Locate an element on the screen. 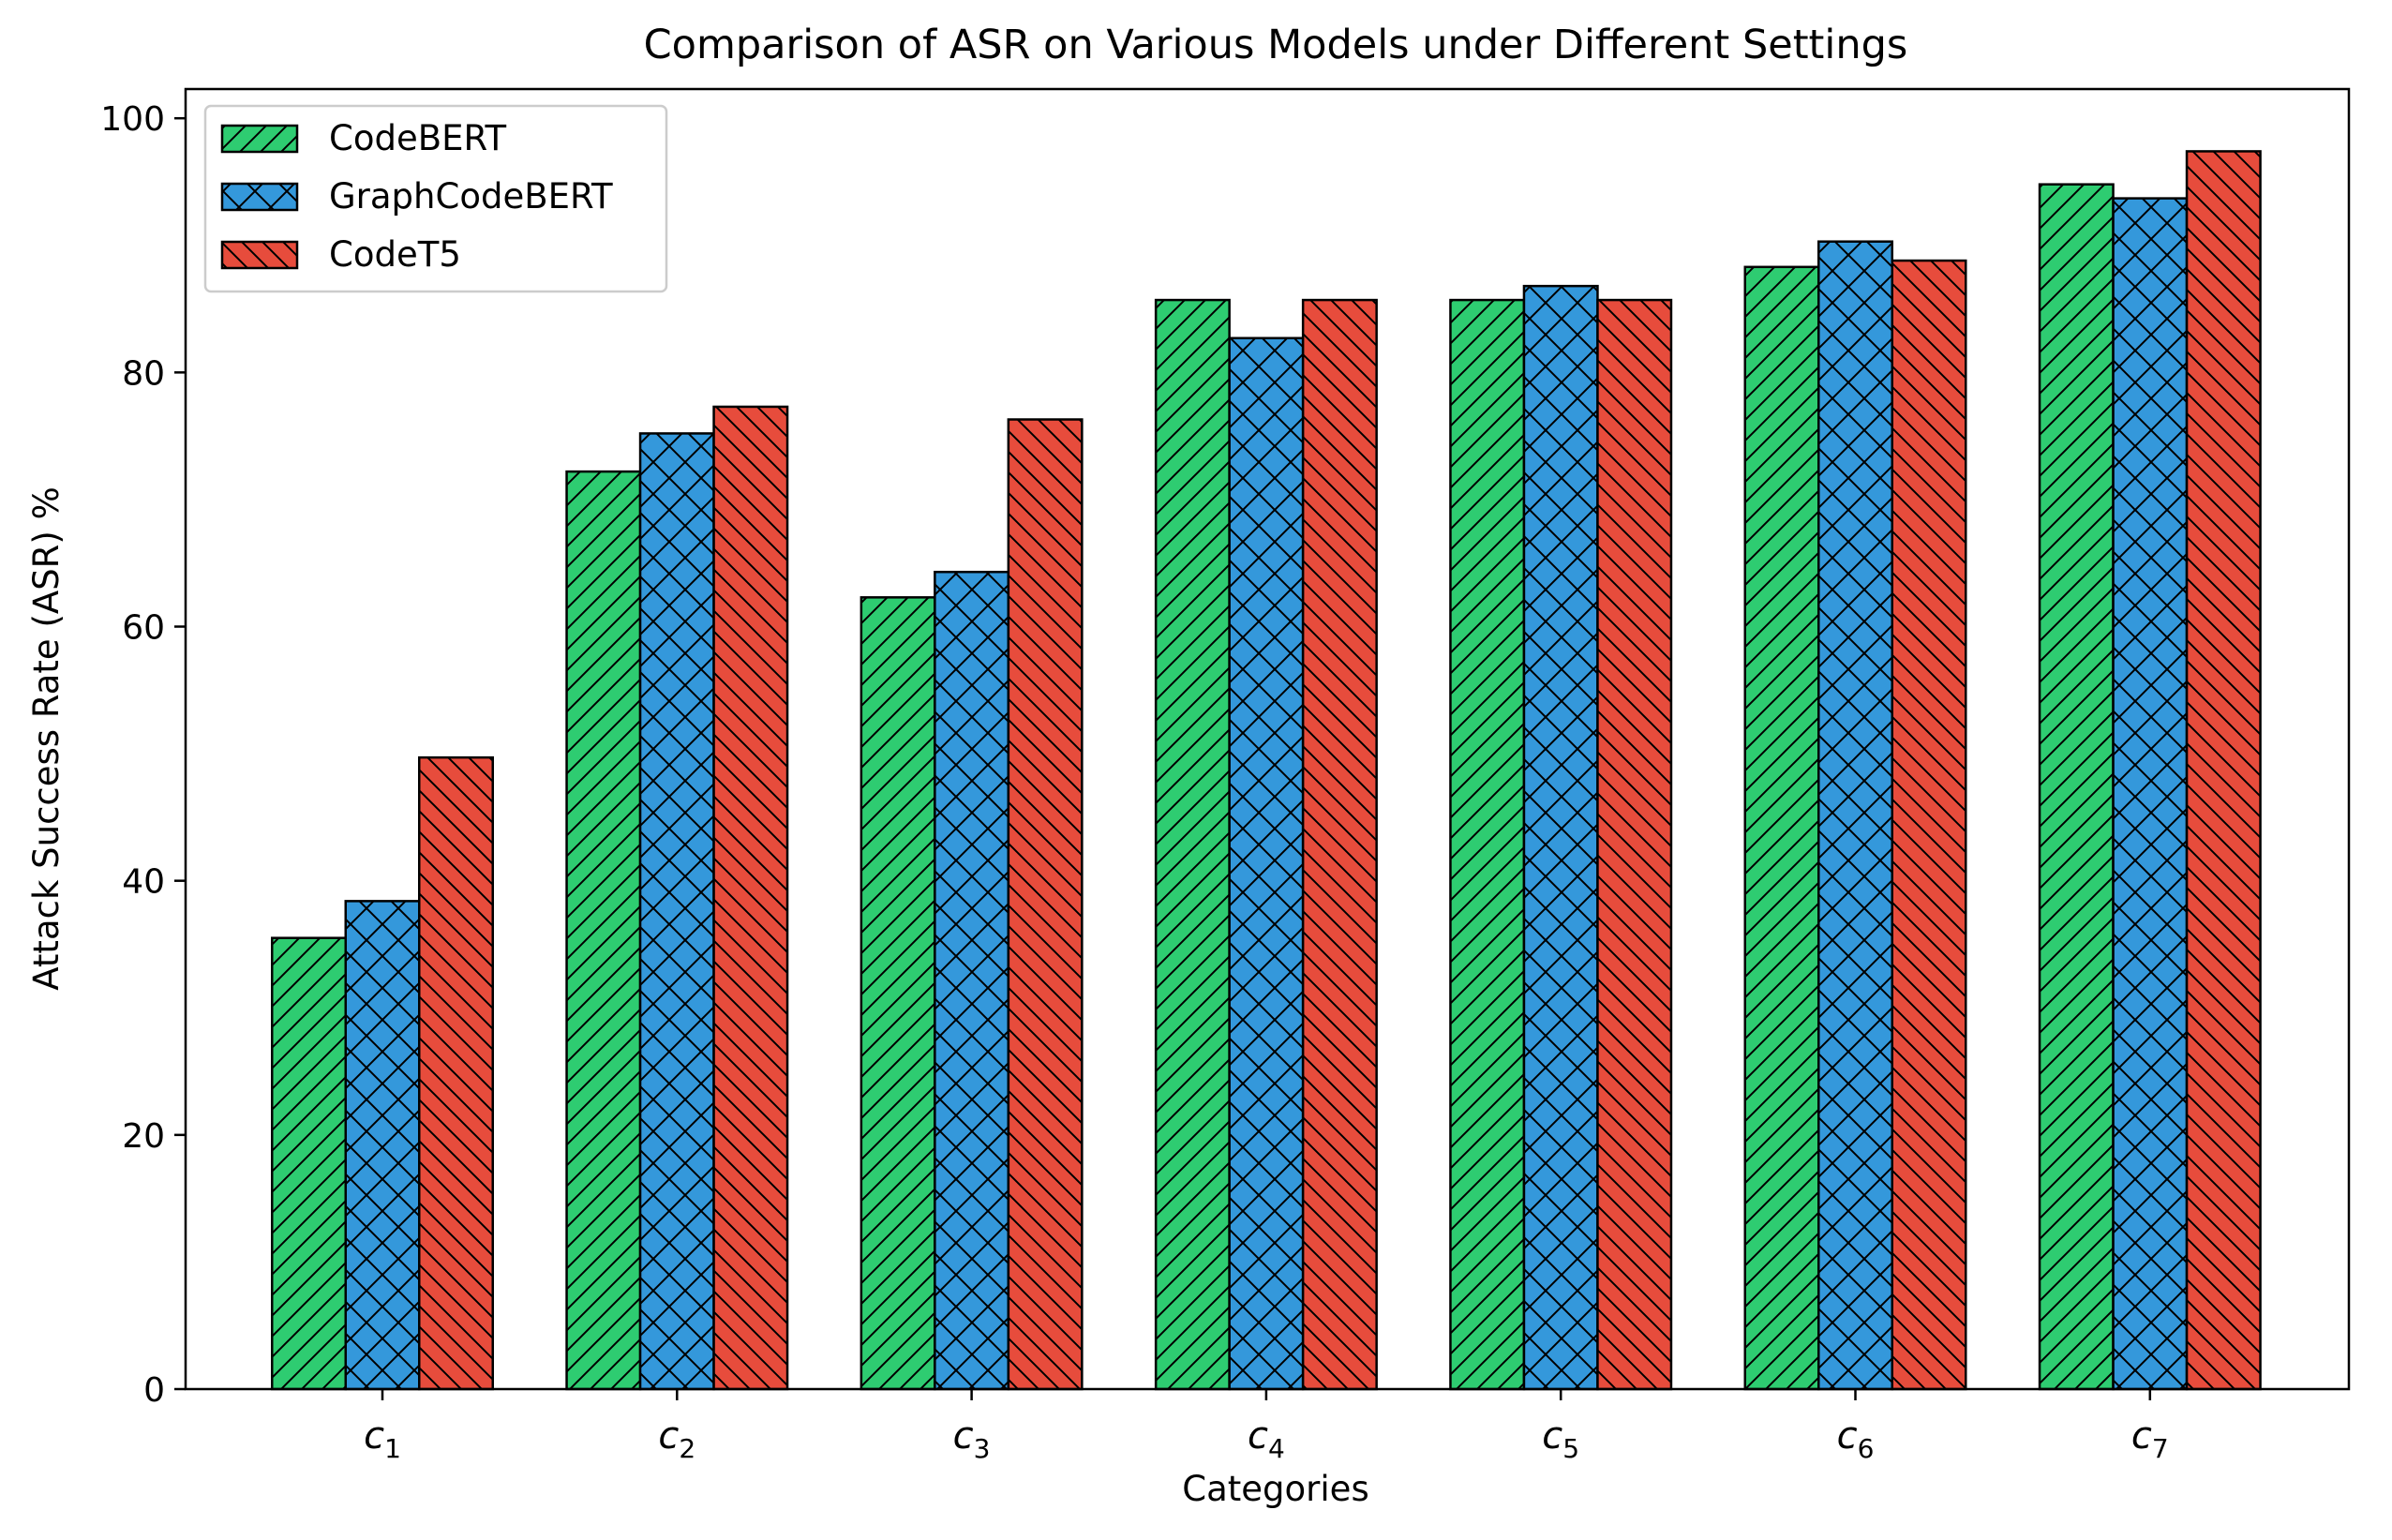 This screenshot has height=1540, width=2392. x-tick-label: c7 is located at coordinates (2150, 1439).